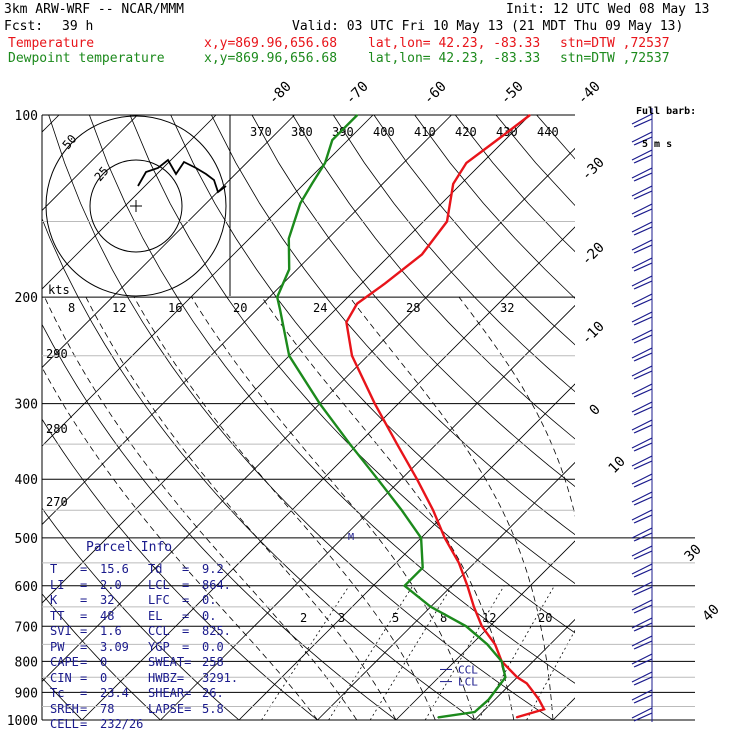 This screenshot has width=740, height=740. Describe the element at coordinates (139, 662) in the screenshot. I see `parcel-info-row: CAPE = 0 SWEAT= 258` at that location.